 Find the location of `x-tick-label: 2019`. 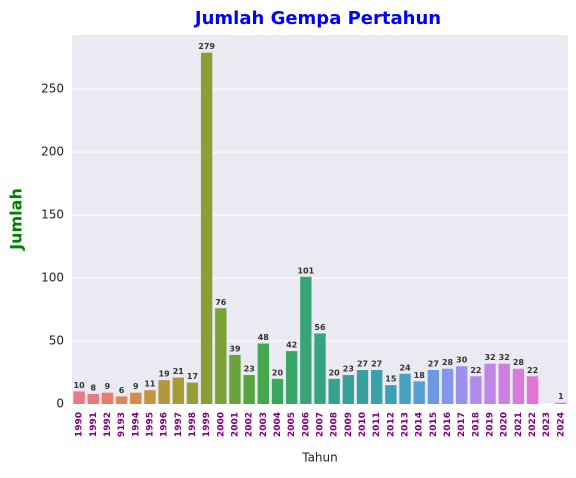

x-tick-label: 2019 is located at coordinates (491, 424).